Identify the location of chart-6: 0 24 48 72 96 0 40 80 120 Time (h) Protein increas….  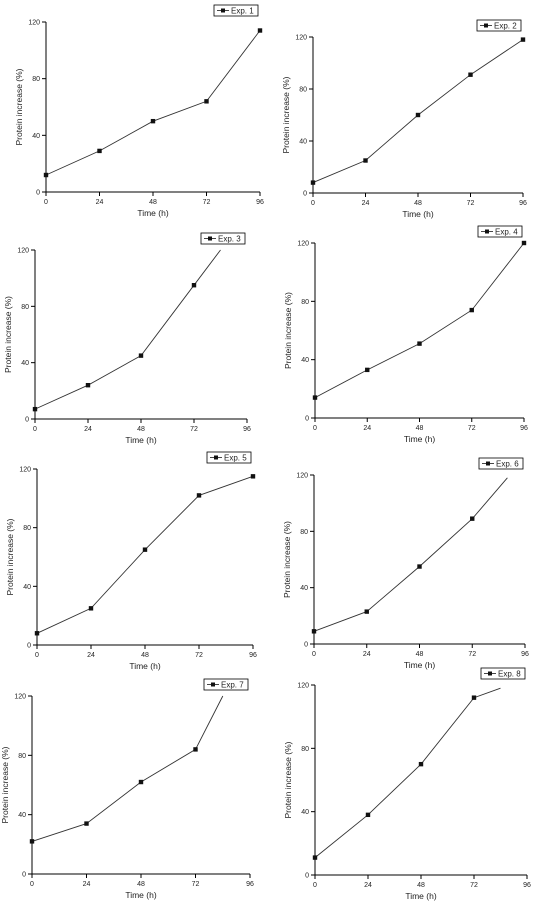
(405, 563).